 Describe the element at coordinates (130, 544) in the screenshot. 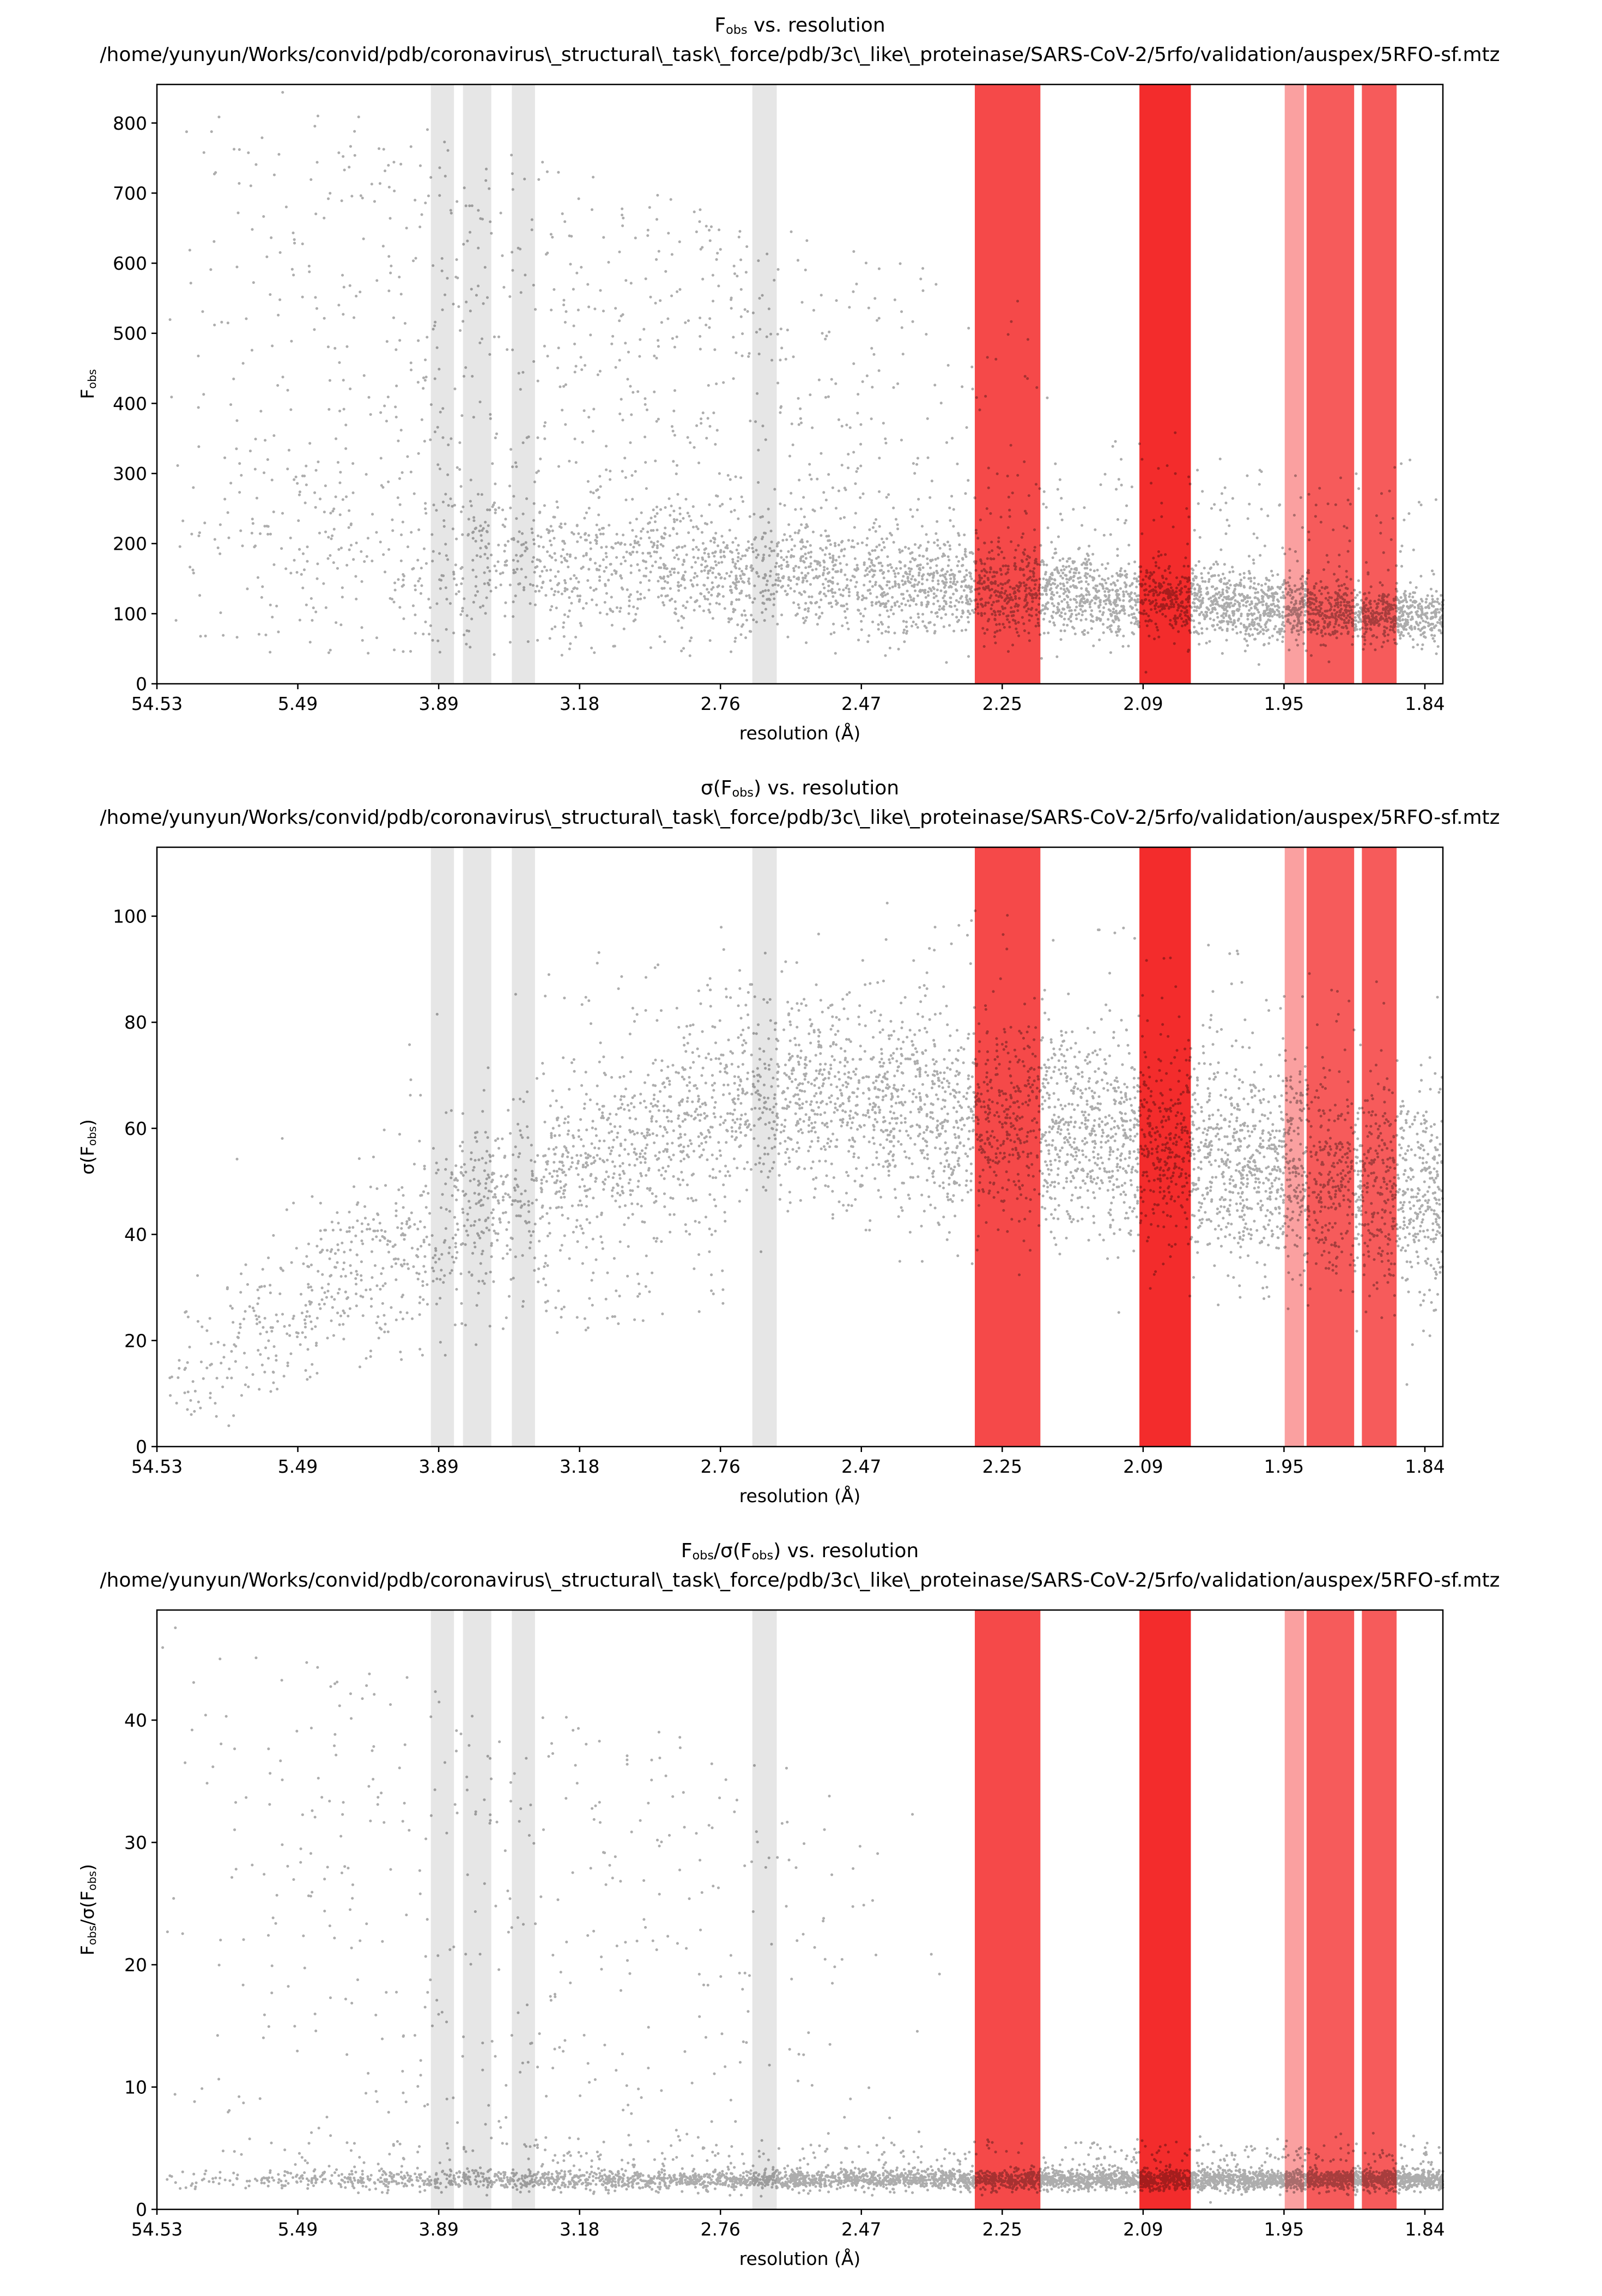

I see `y-tick-label: 200` at that location.